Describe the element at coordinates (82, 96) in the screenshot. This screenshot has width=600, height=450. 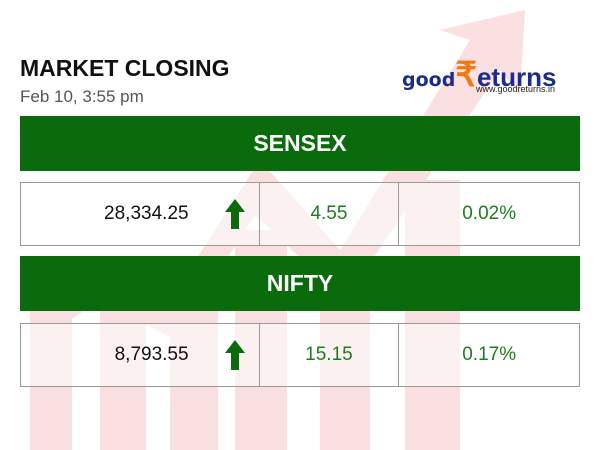
I see `timestamp: Feb 10, 3:55 pm` at that location.